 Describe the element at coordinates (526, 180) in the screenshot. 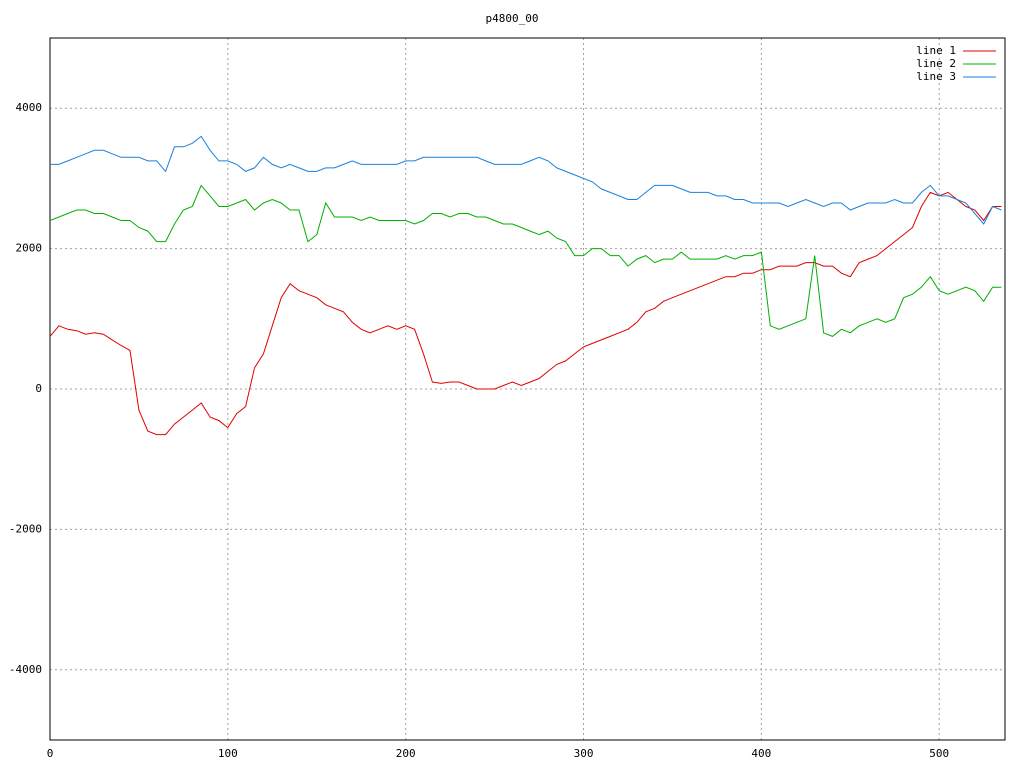

I see `series-line` at that location.